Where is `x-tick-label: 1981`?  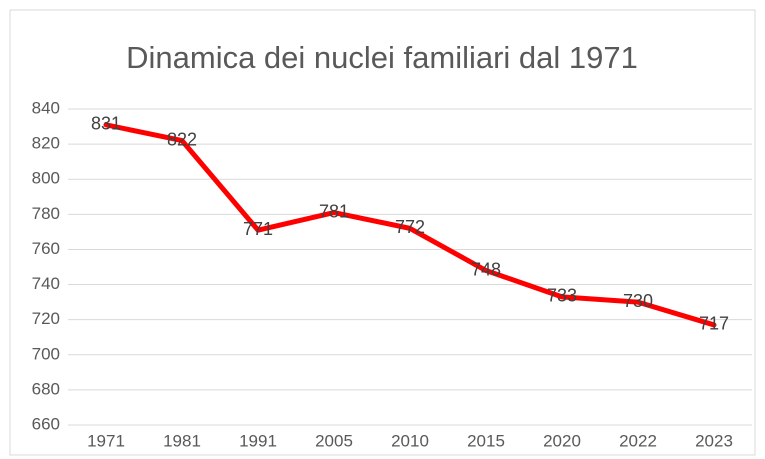
x-tick-label: 1981 is located at coordinates (182, 440).